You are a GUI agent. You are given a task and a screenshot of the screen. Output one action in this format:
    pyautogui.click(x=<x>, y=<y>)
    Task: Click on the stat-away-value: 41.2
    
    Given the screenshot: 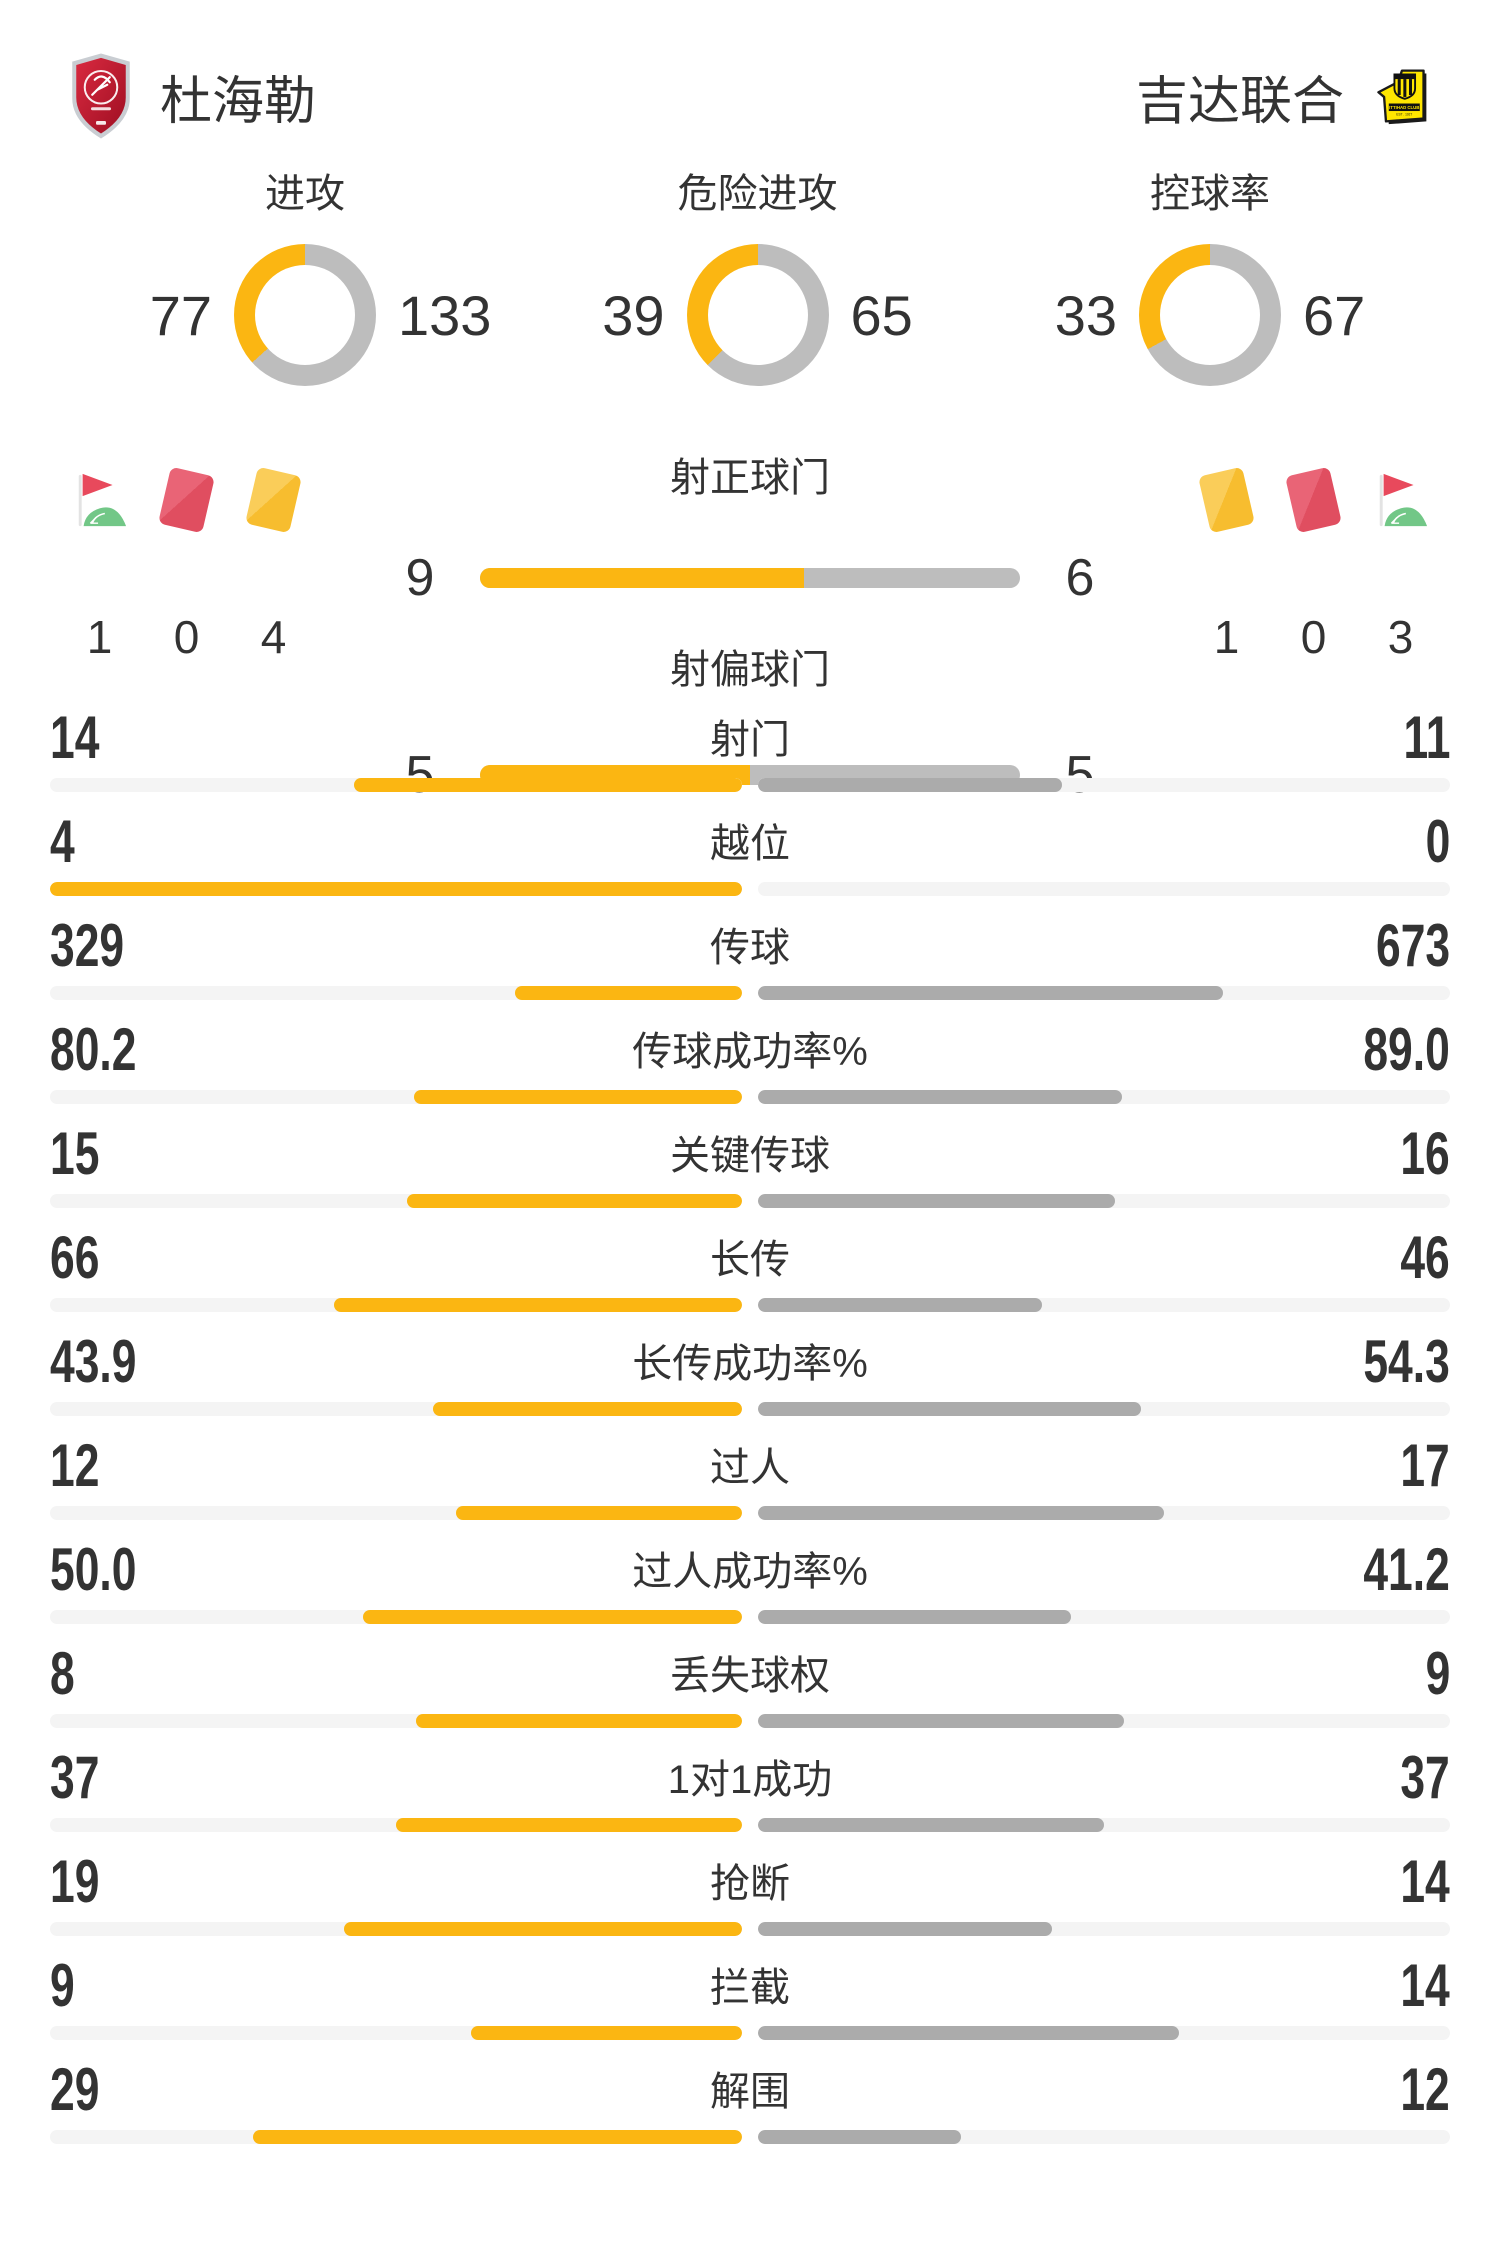 What is the action you would take?
    pyautogui.click(x=1406, y=1569)
    